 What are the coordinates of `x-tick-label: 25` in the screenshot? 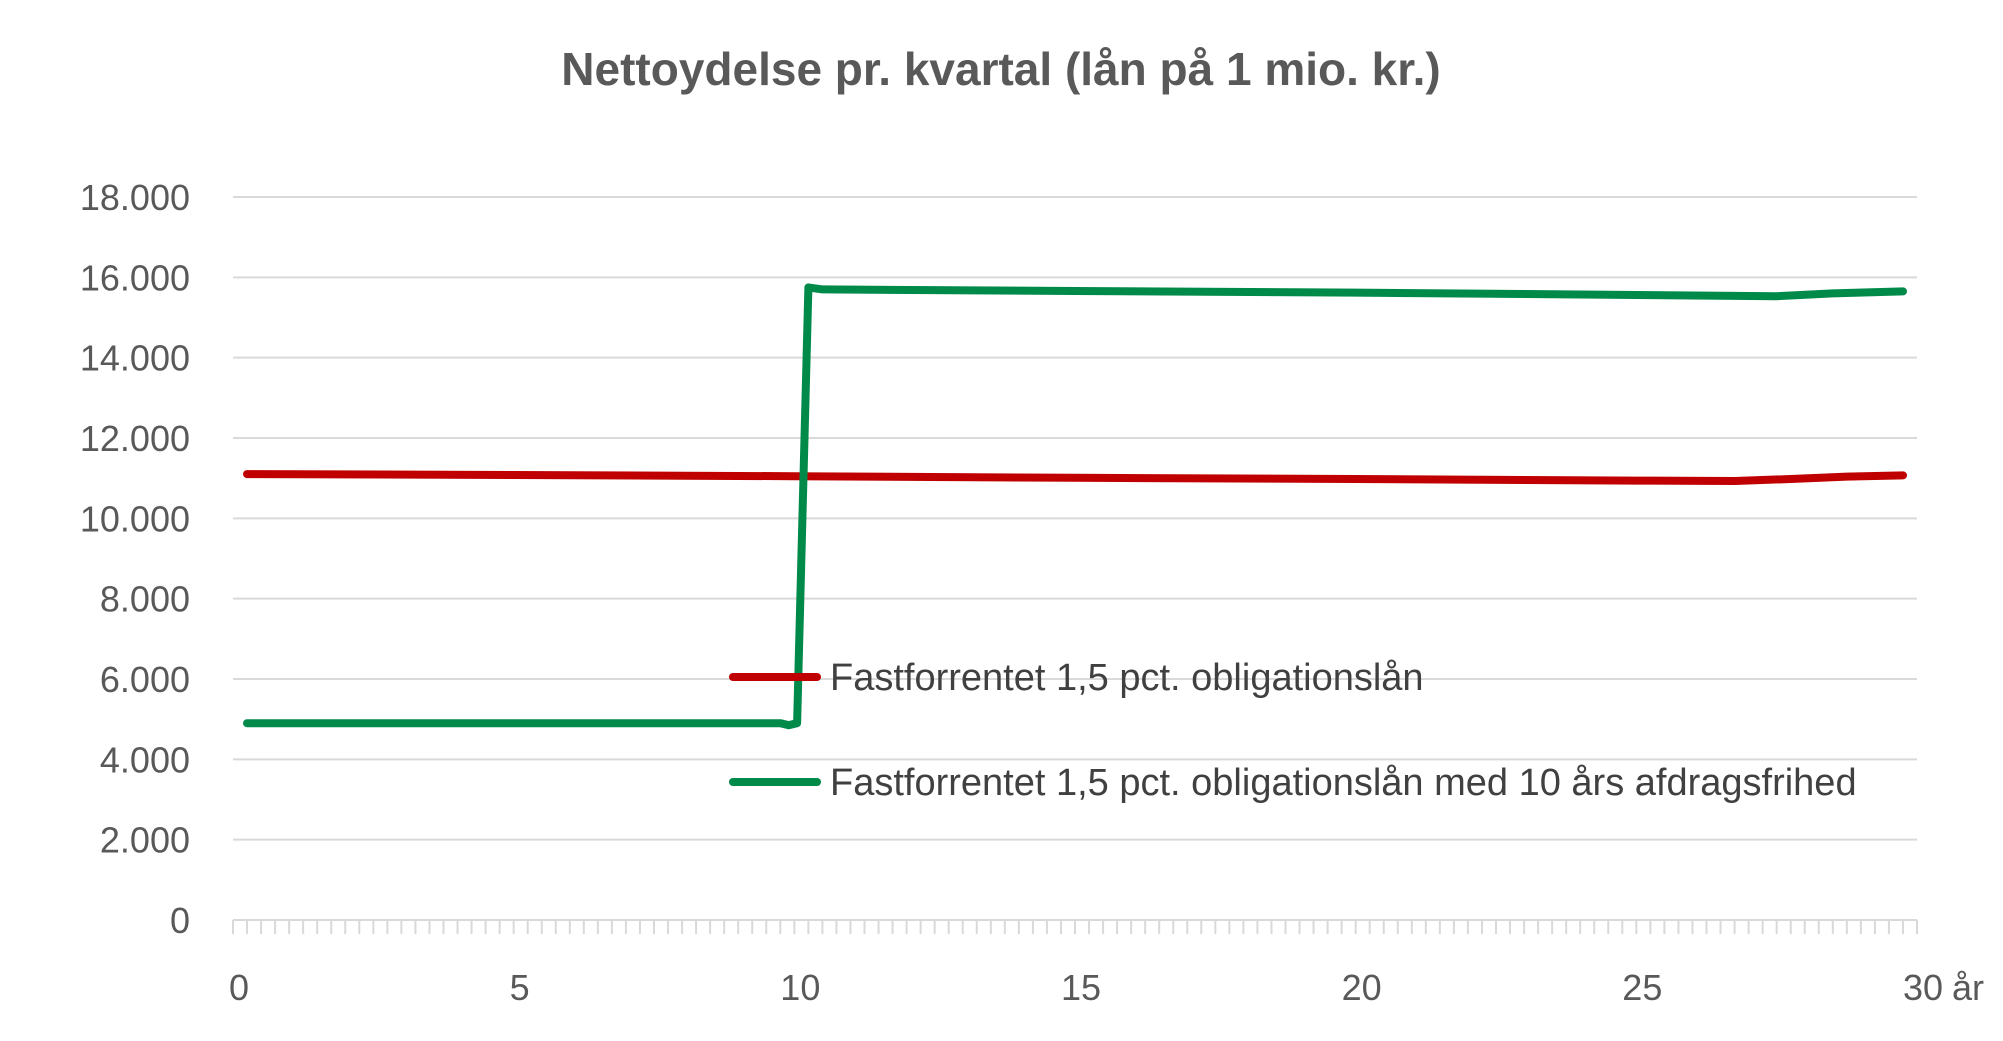 It's located at (1642, 987).